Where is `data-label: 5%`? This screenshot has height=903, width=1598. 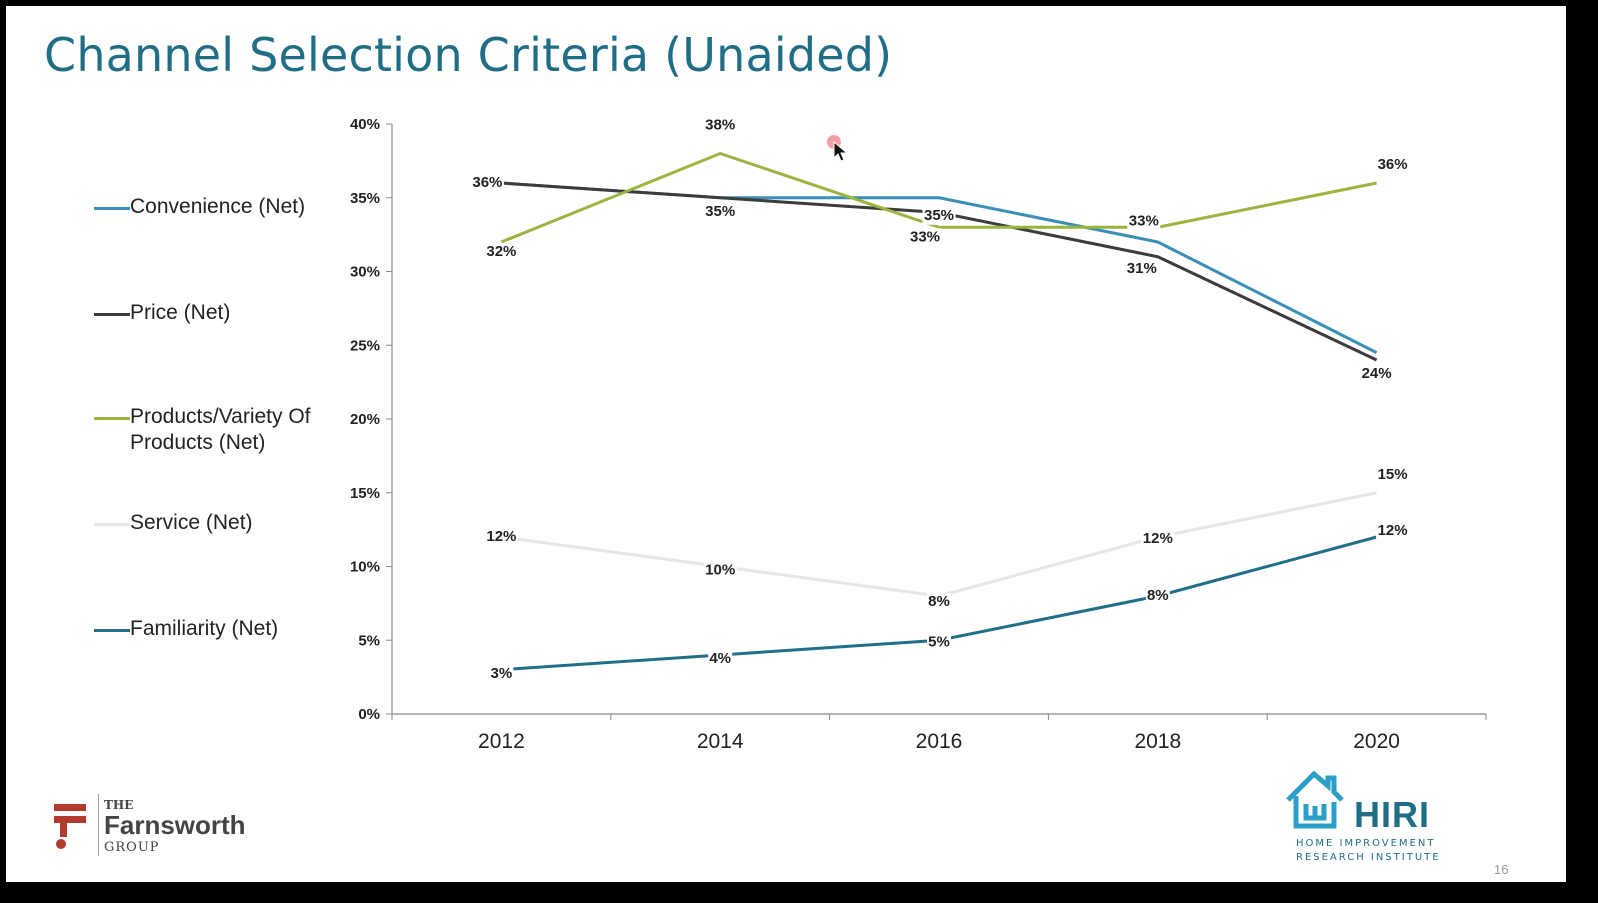
data-label: 5% is located at coordinates (939, 641).